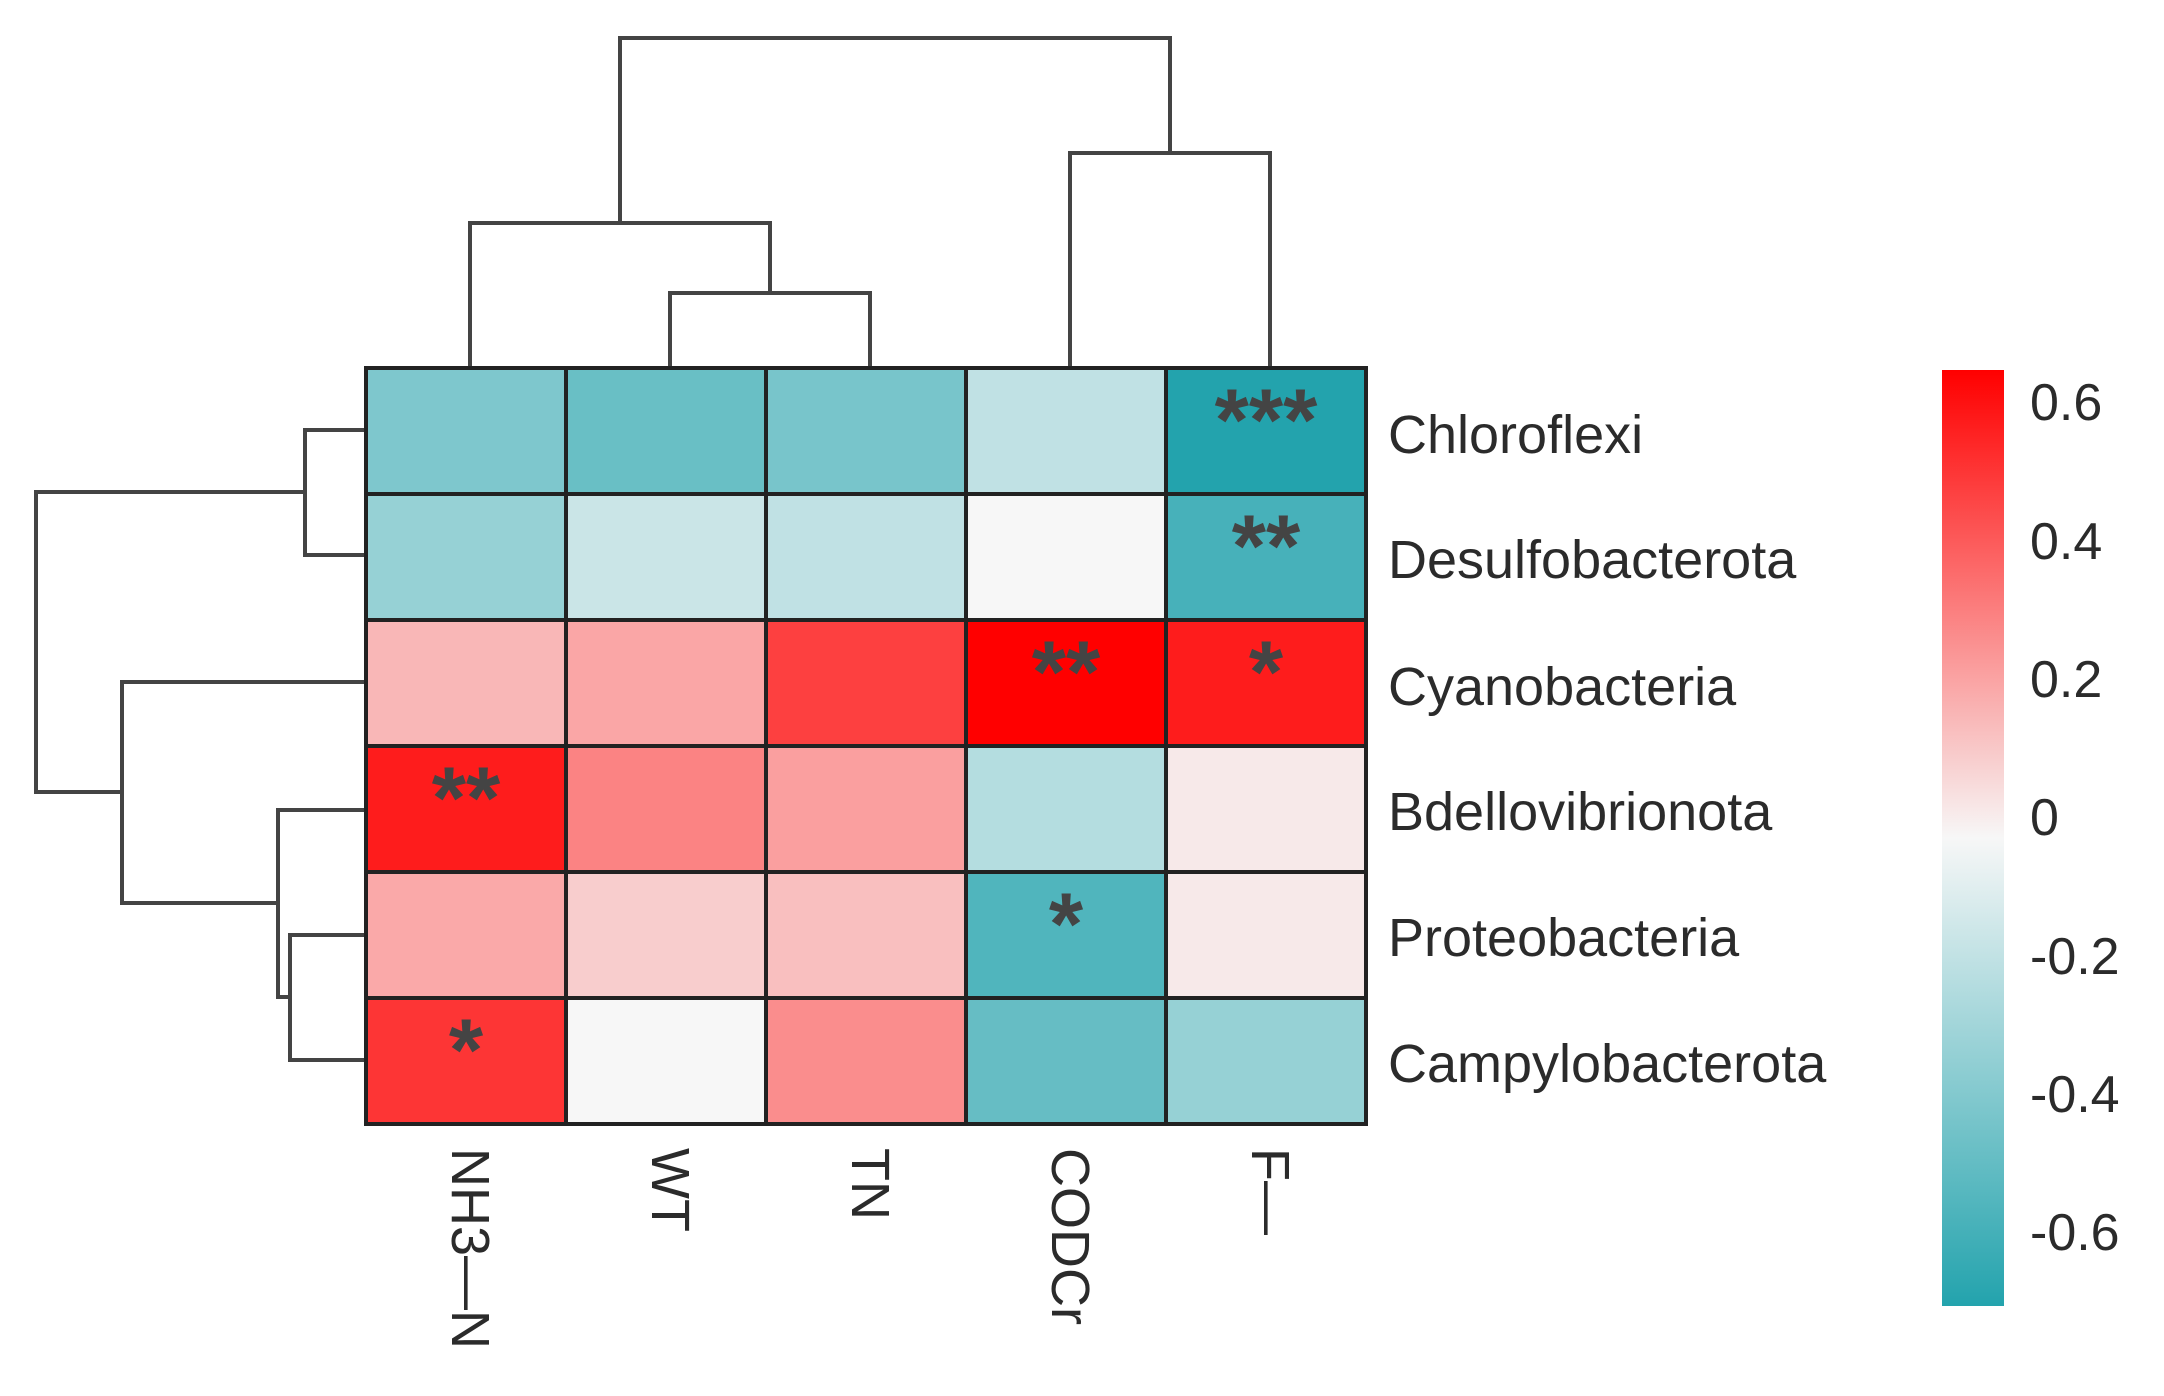 The height and width of the screenshot is (1396, 2164). What do you see at coordinates (1580, 812) in the screenshot?
I see `row-label-bdellovibrionota: Bdellovibrionota` at bounding box center [1580, 812].